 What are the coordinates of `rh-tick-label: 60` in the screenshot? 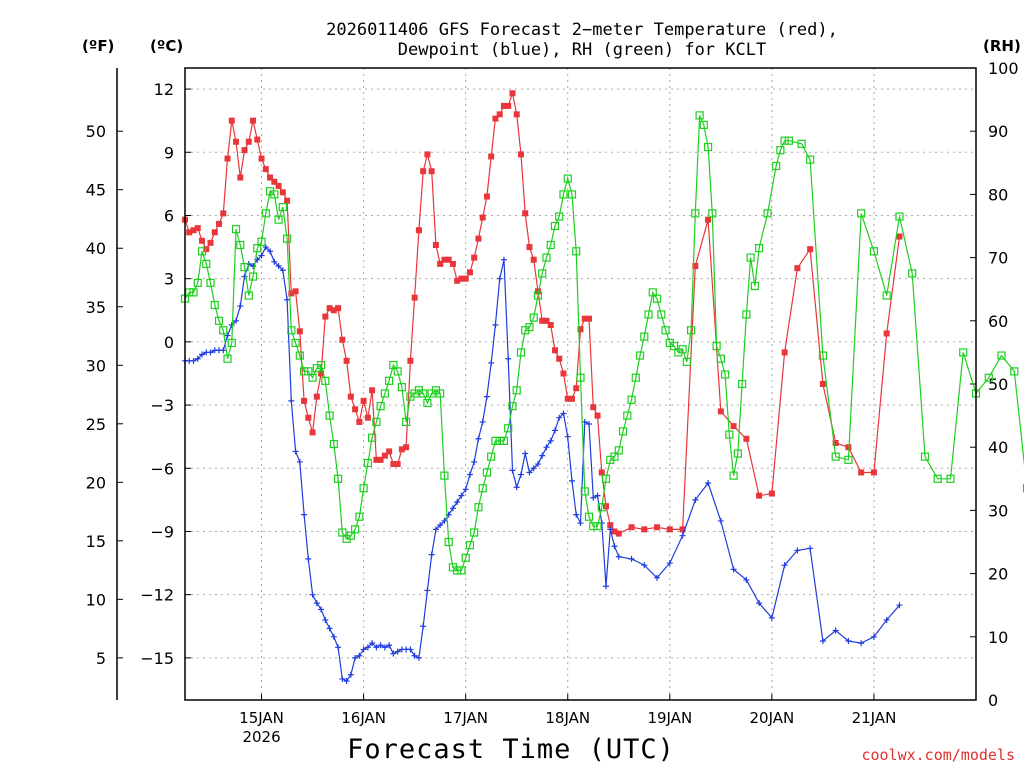 It's located at (998, 321).